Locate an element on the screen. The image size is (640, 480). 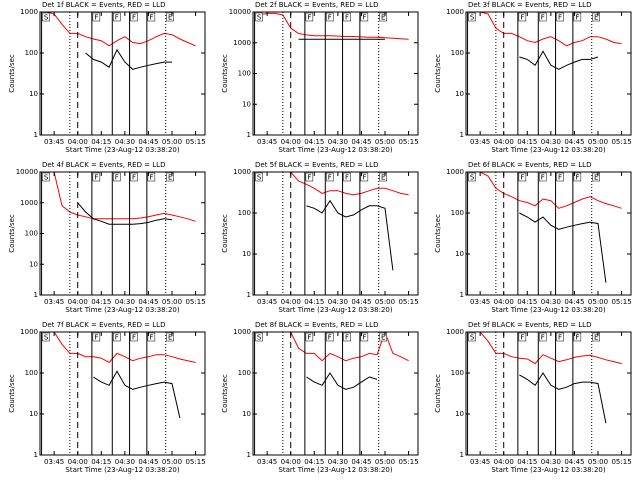
chart-title: Det 5f BLACK = Events, RED = LLD is located at coordinates (316, 165).